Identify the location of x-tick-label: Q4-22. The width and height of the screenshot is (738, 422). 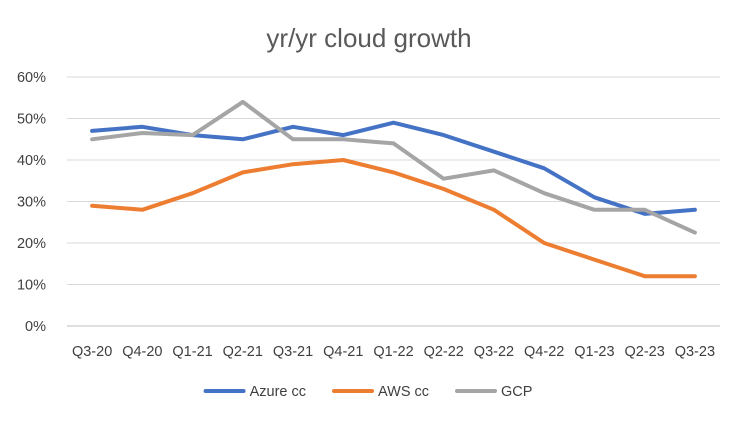
(544, 352).